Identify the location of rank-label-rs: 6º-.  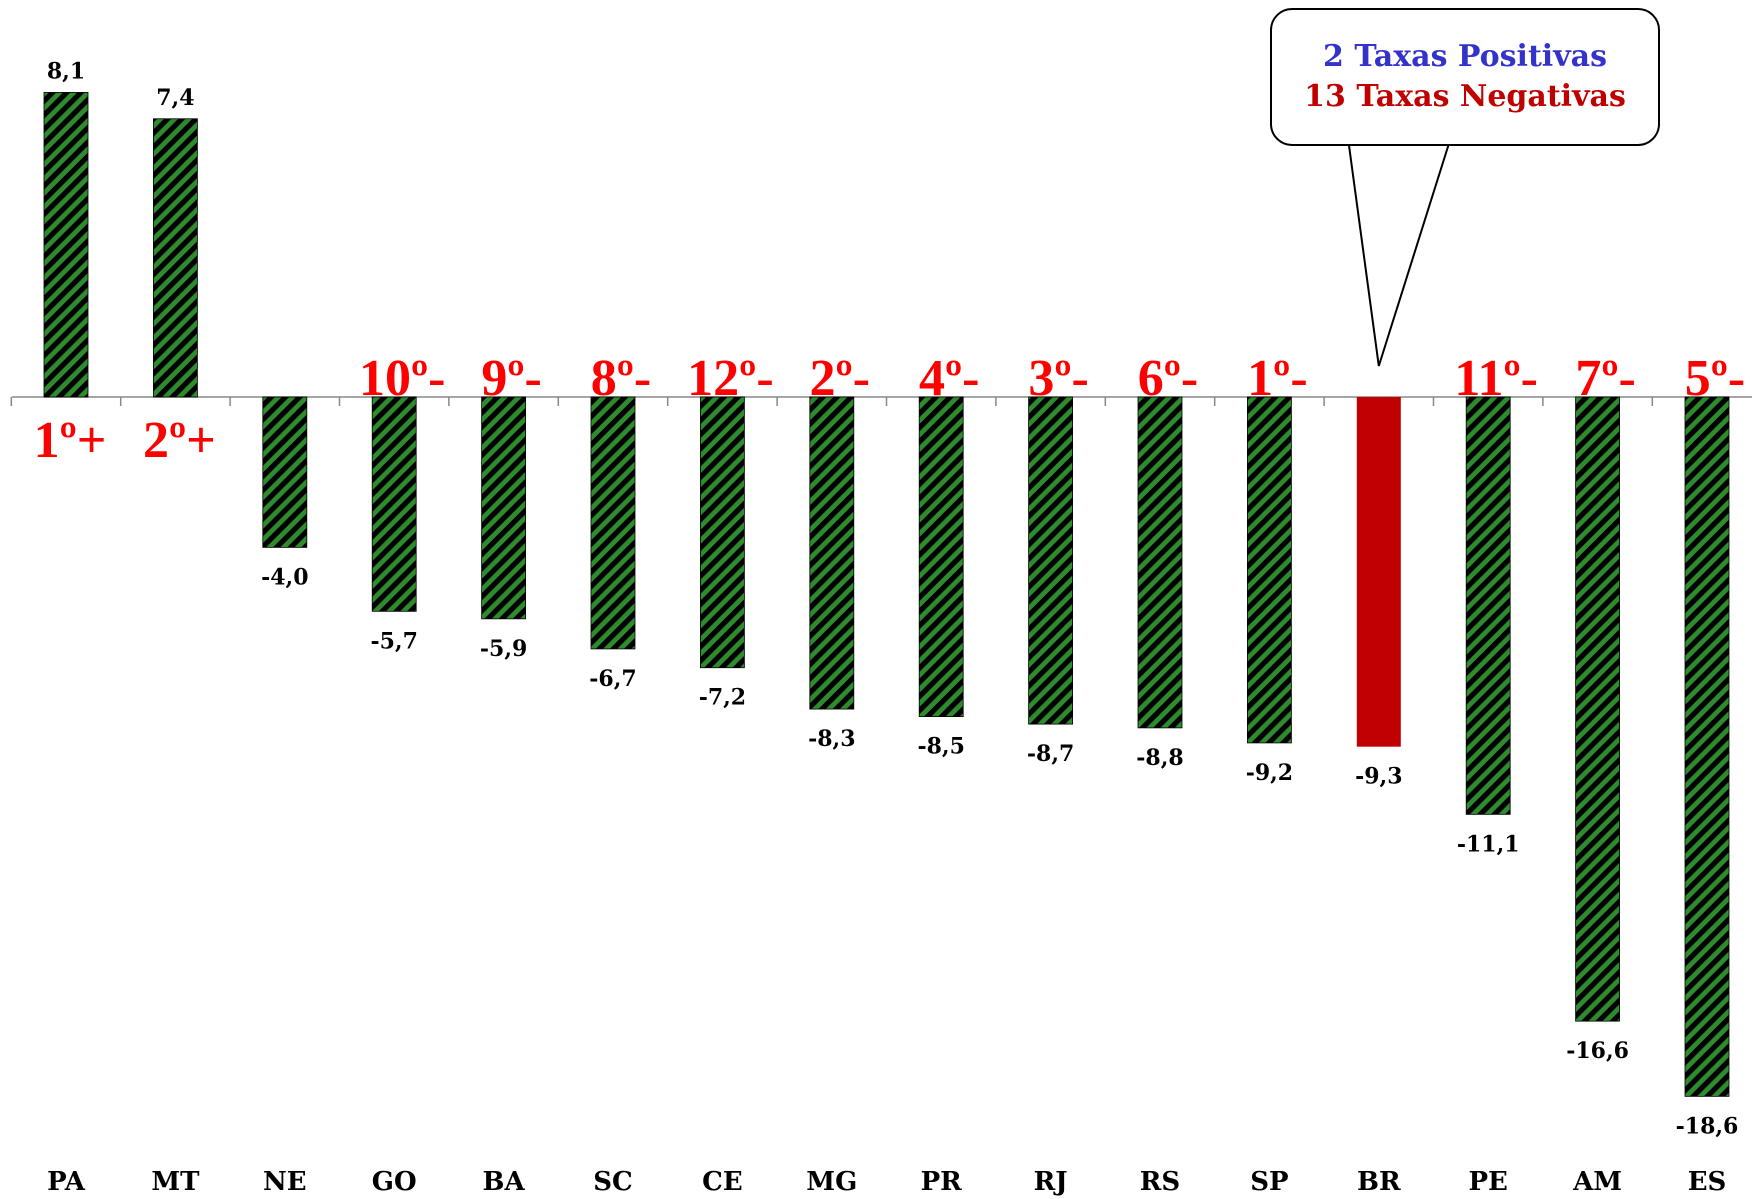
(1168, 378).